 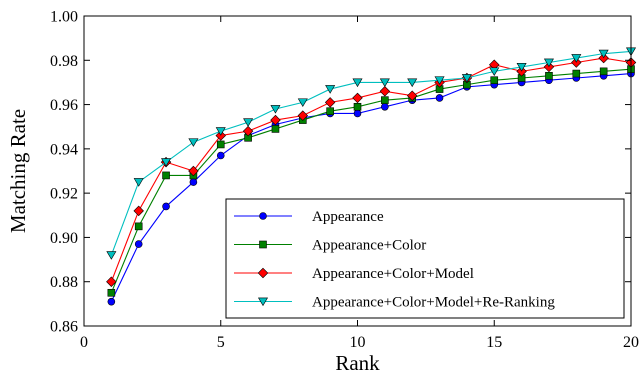 I want to click on y-tick-label: 1.00, so click(x=64, y=17).